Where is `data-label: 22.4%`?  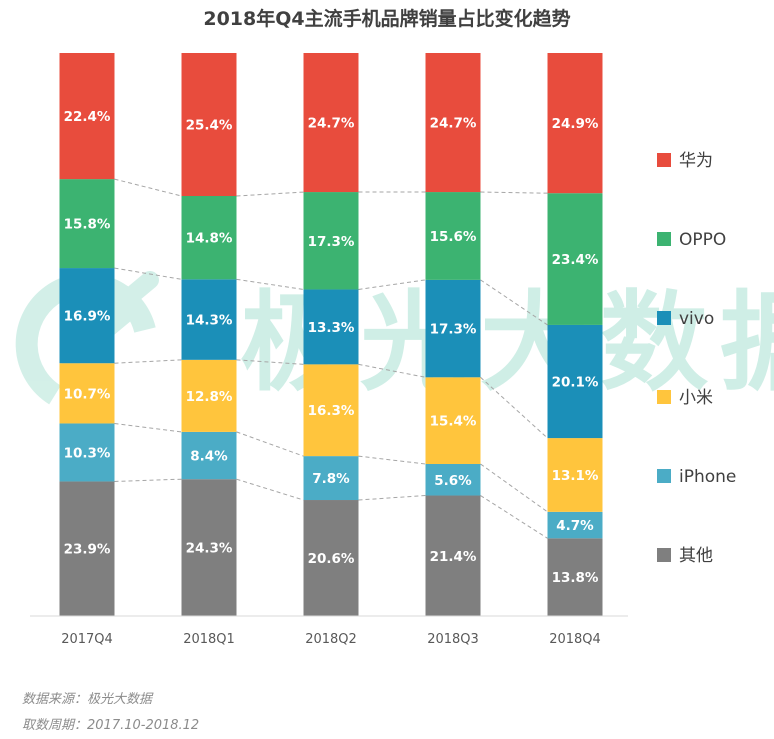 data-label: 22.4% is located at coordinates (87, 117).